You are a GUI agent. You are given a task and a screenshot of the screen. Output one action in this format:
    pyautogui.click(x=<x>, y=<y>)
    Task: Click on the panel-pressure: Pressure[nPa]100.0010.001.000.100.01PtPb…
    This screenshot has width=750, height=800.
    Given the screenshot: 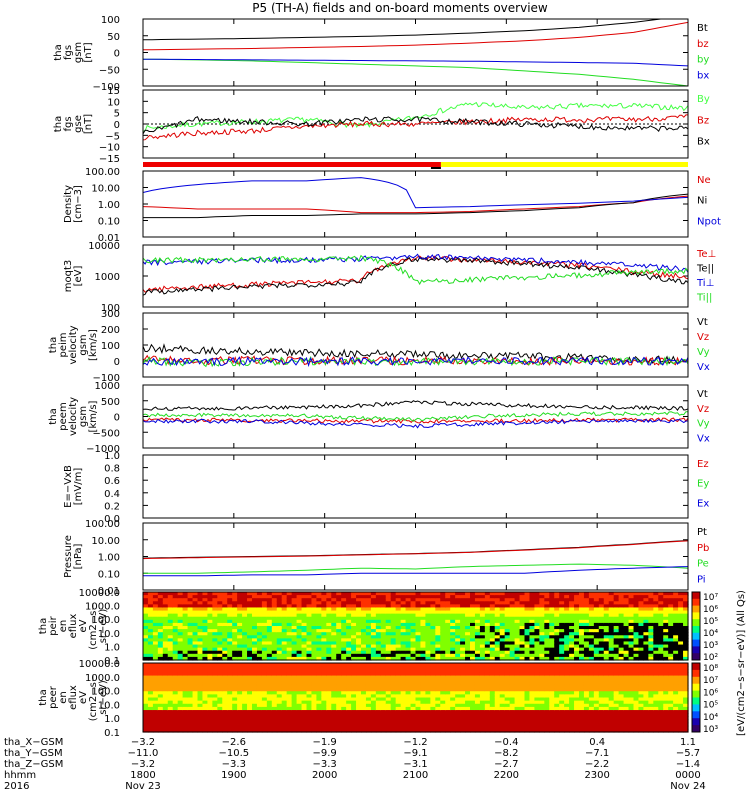 What is the action you would take?
    pyautogui.click(x=386, y=558)
    